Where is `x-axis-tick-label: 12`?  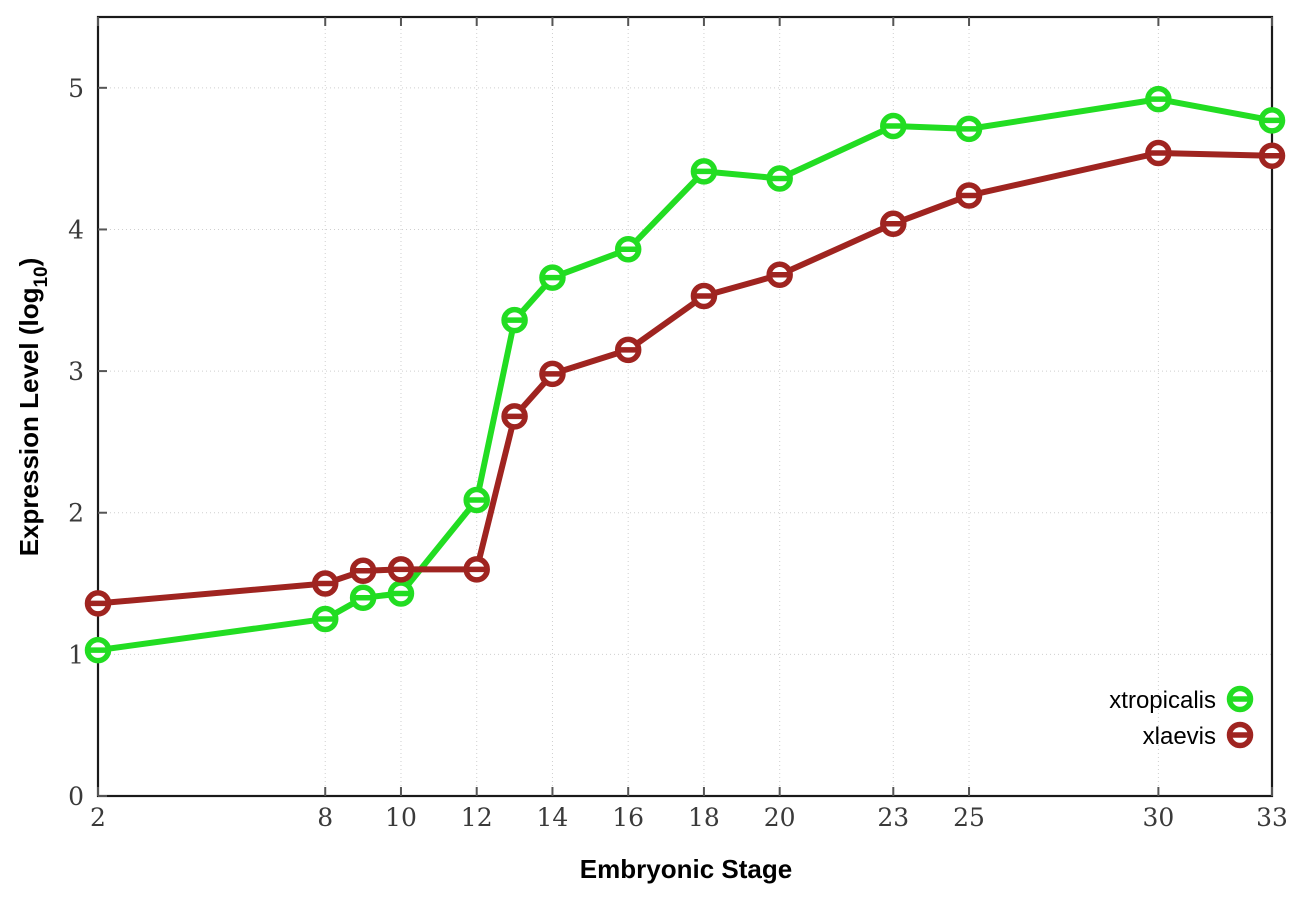
x-axis-tick-label: 12 is located at coordinates (477, 817).